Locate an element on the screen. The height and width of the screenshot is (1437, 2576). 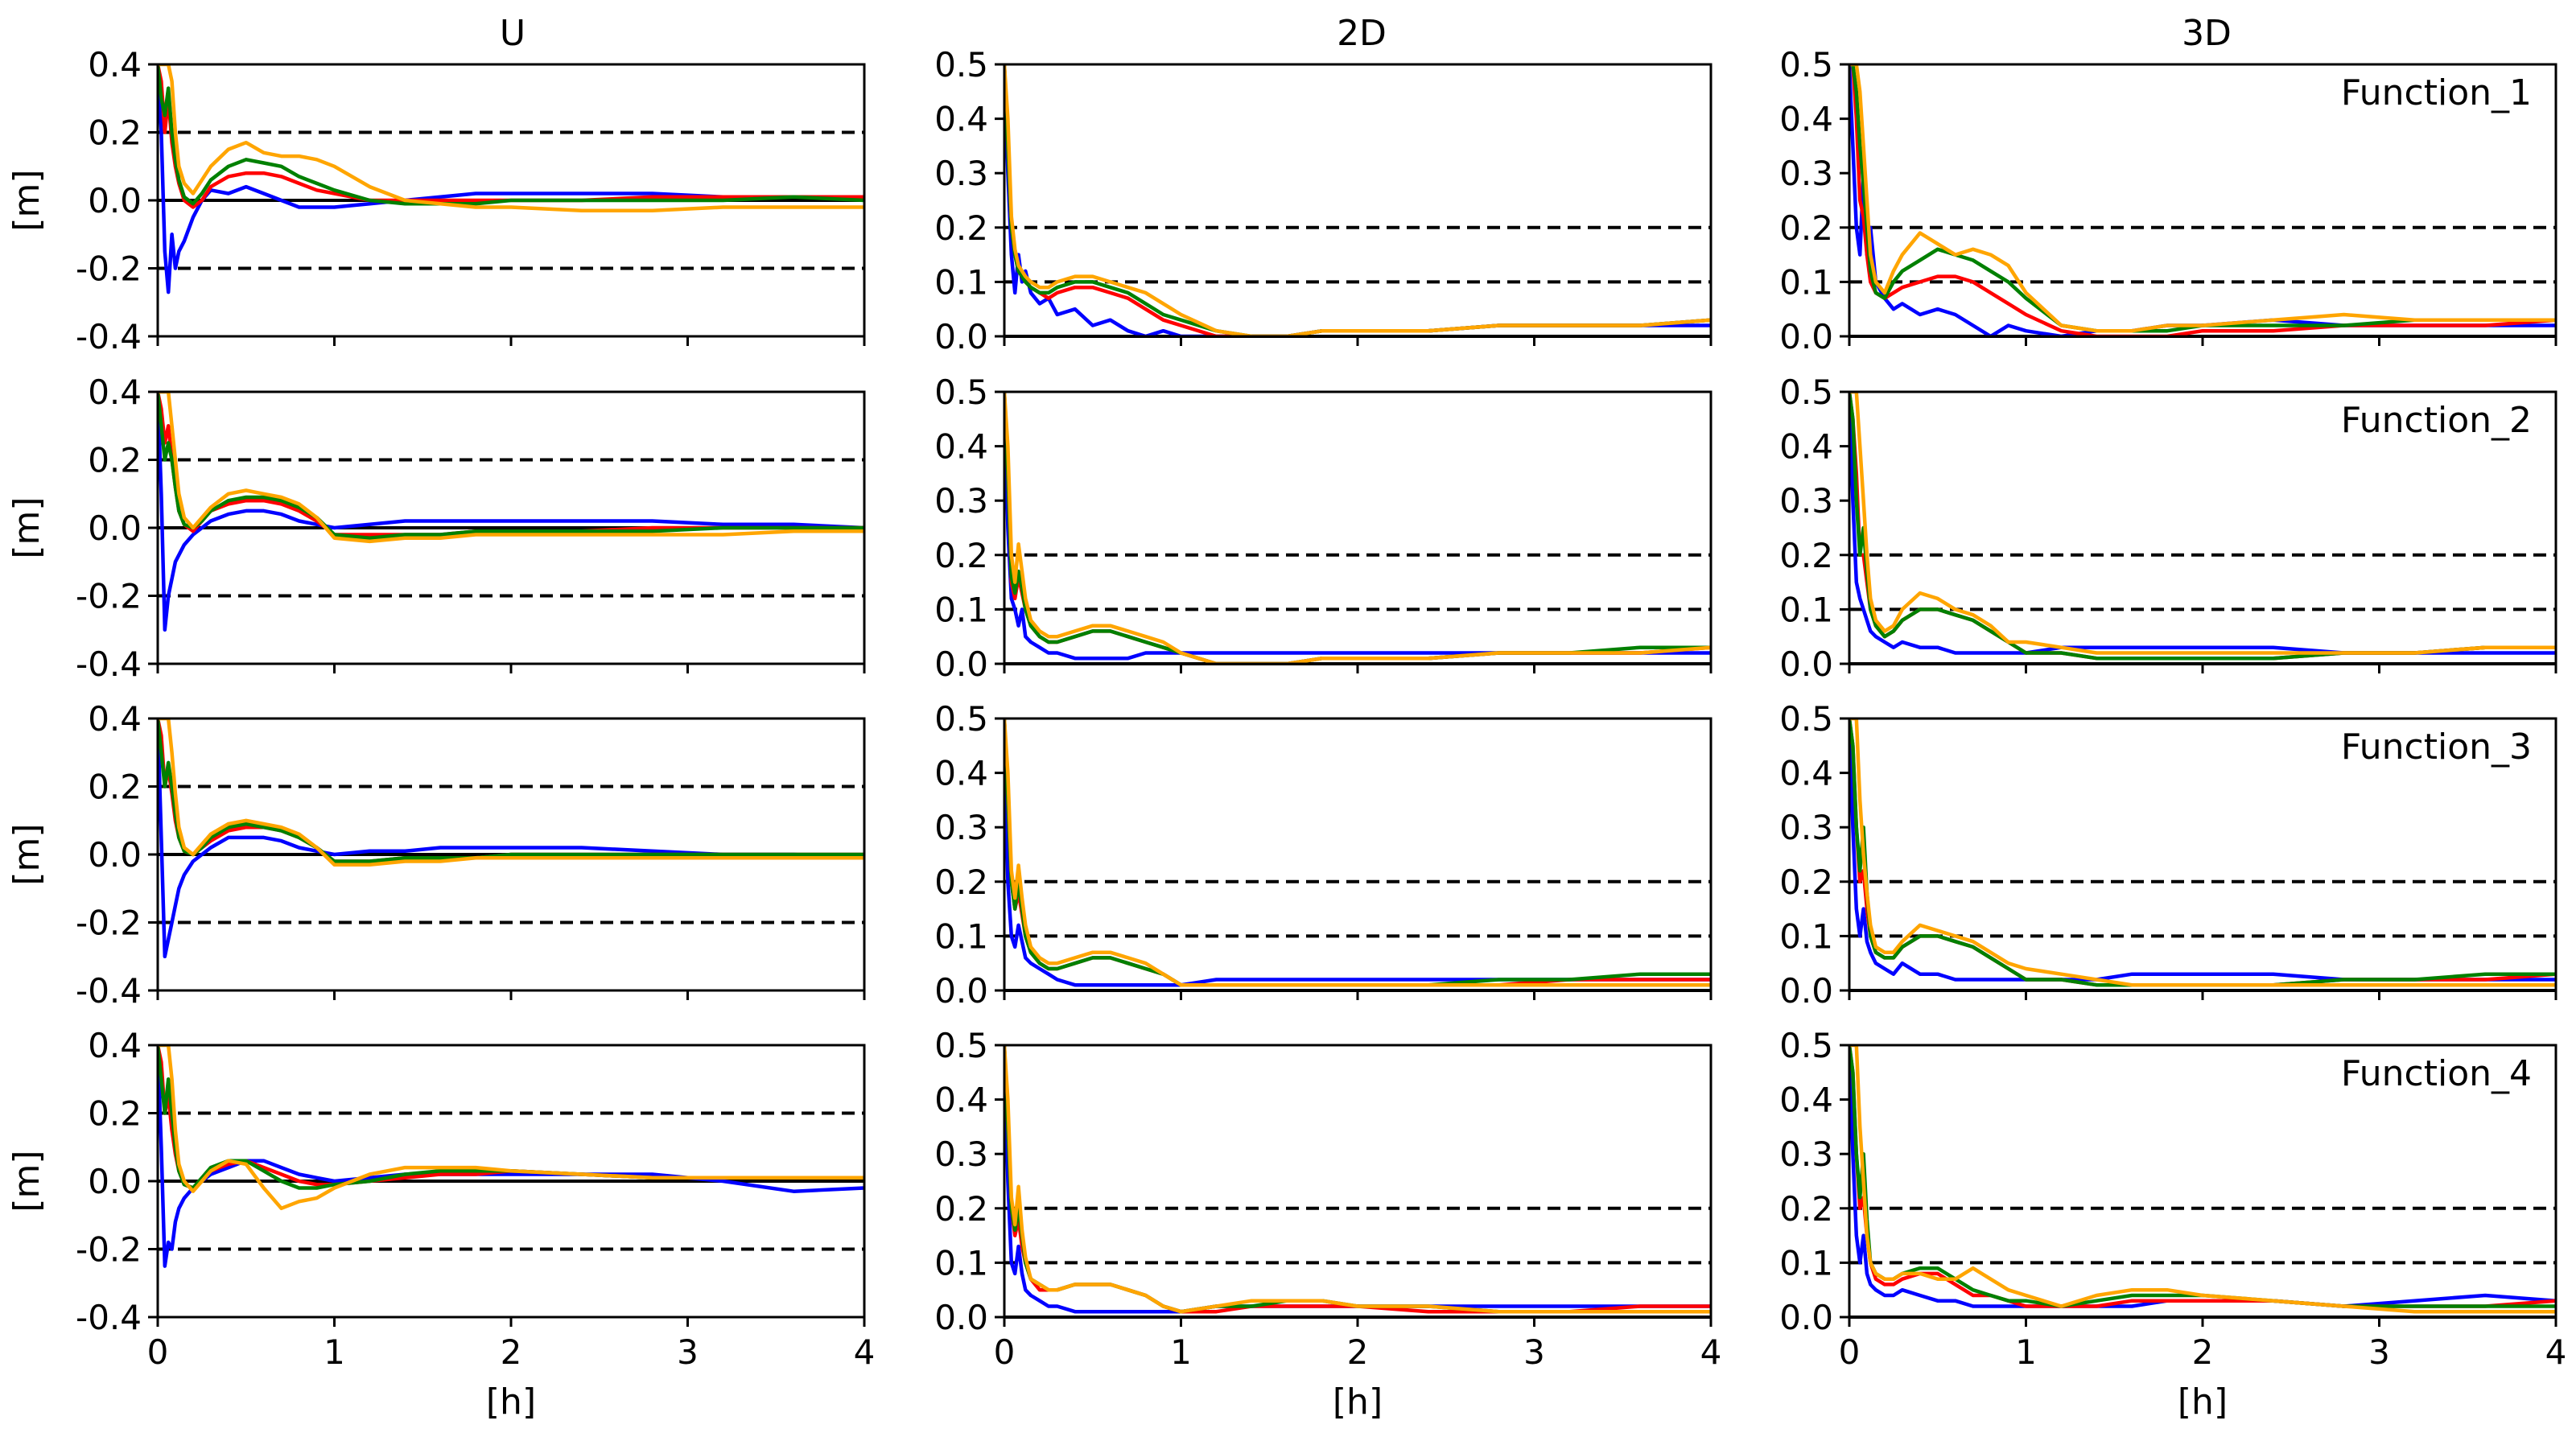
panel-r1-c2: 0.0 0.1 0.2 0.3 0.4 0.5 is located at coordinates (1323, 200).